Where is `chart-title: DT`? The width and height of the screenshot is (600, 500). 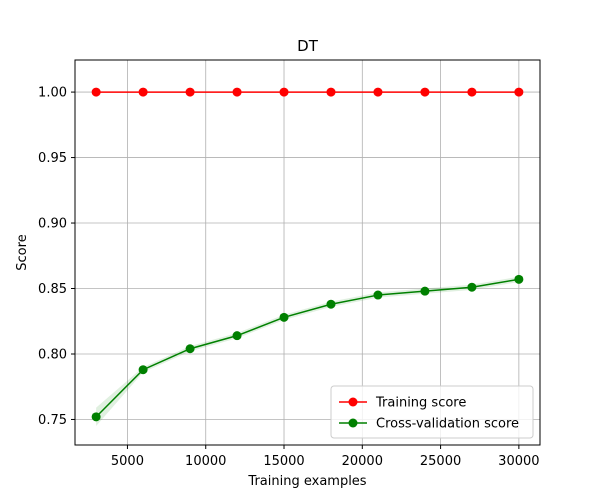 chart-title: DT is located at coordinates (308, 46).